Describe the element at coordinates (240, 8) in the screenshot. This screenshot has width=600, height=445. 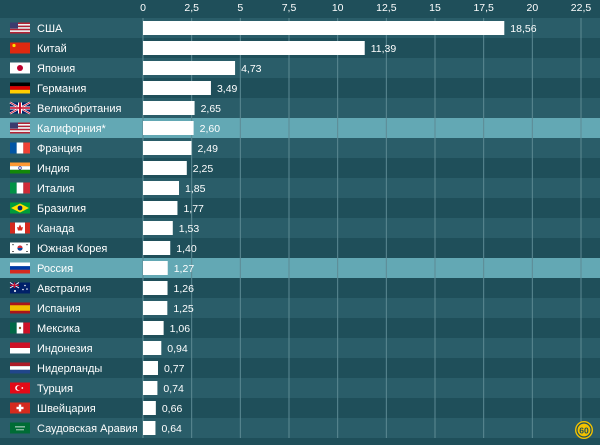
I see `tick-label: 5` at that location.